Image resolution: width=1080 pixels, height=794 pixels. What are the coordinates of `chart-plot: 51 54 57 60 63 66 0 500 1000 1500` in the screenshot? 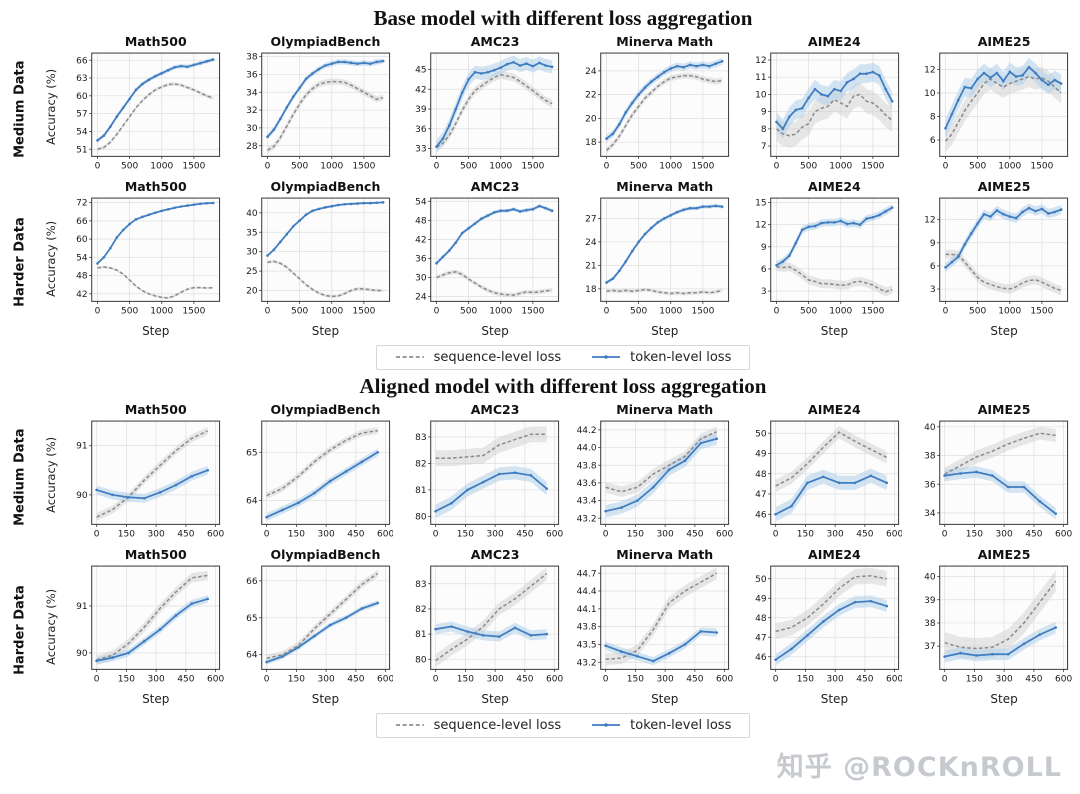 It's located at (148, 112).